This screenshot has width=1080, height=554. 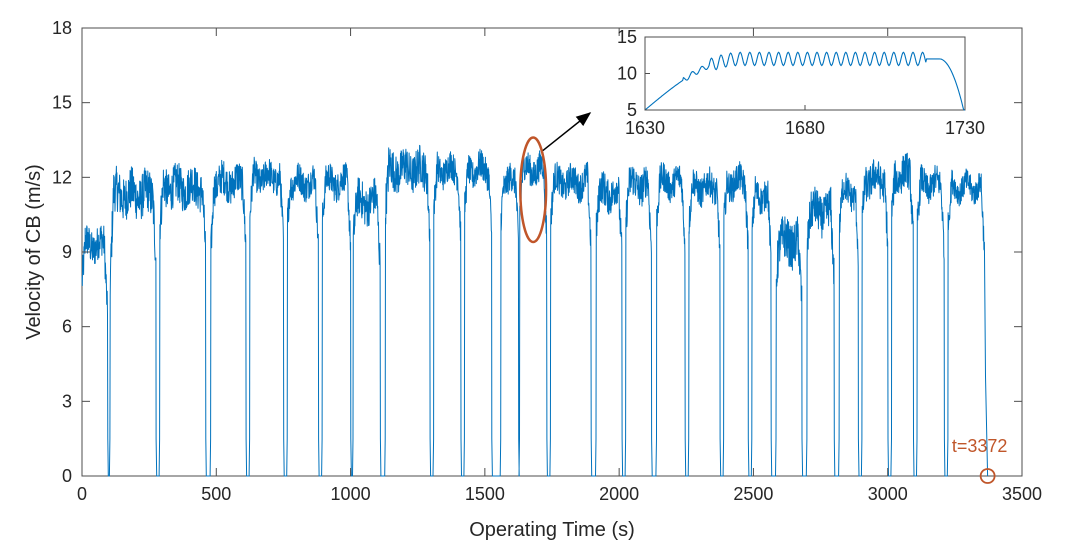 I want to click on x-tick-label: 1500, so click(x=485, y=494).